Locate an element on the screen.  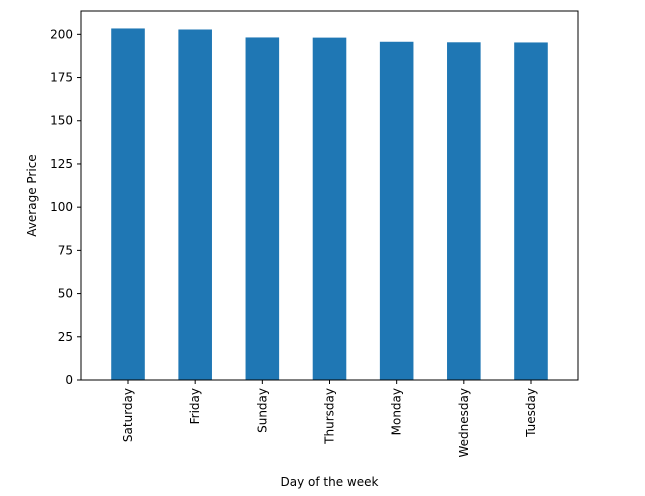
y-tick-label: 200 is located at coordinates (61, 34).